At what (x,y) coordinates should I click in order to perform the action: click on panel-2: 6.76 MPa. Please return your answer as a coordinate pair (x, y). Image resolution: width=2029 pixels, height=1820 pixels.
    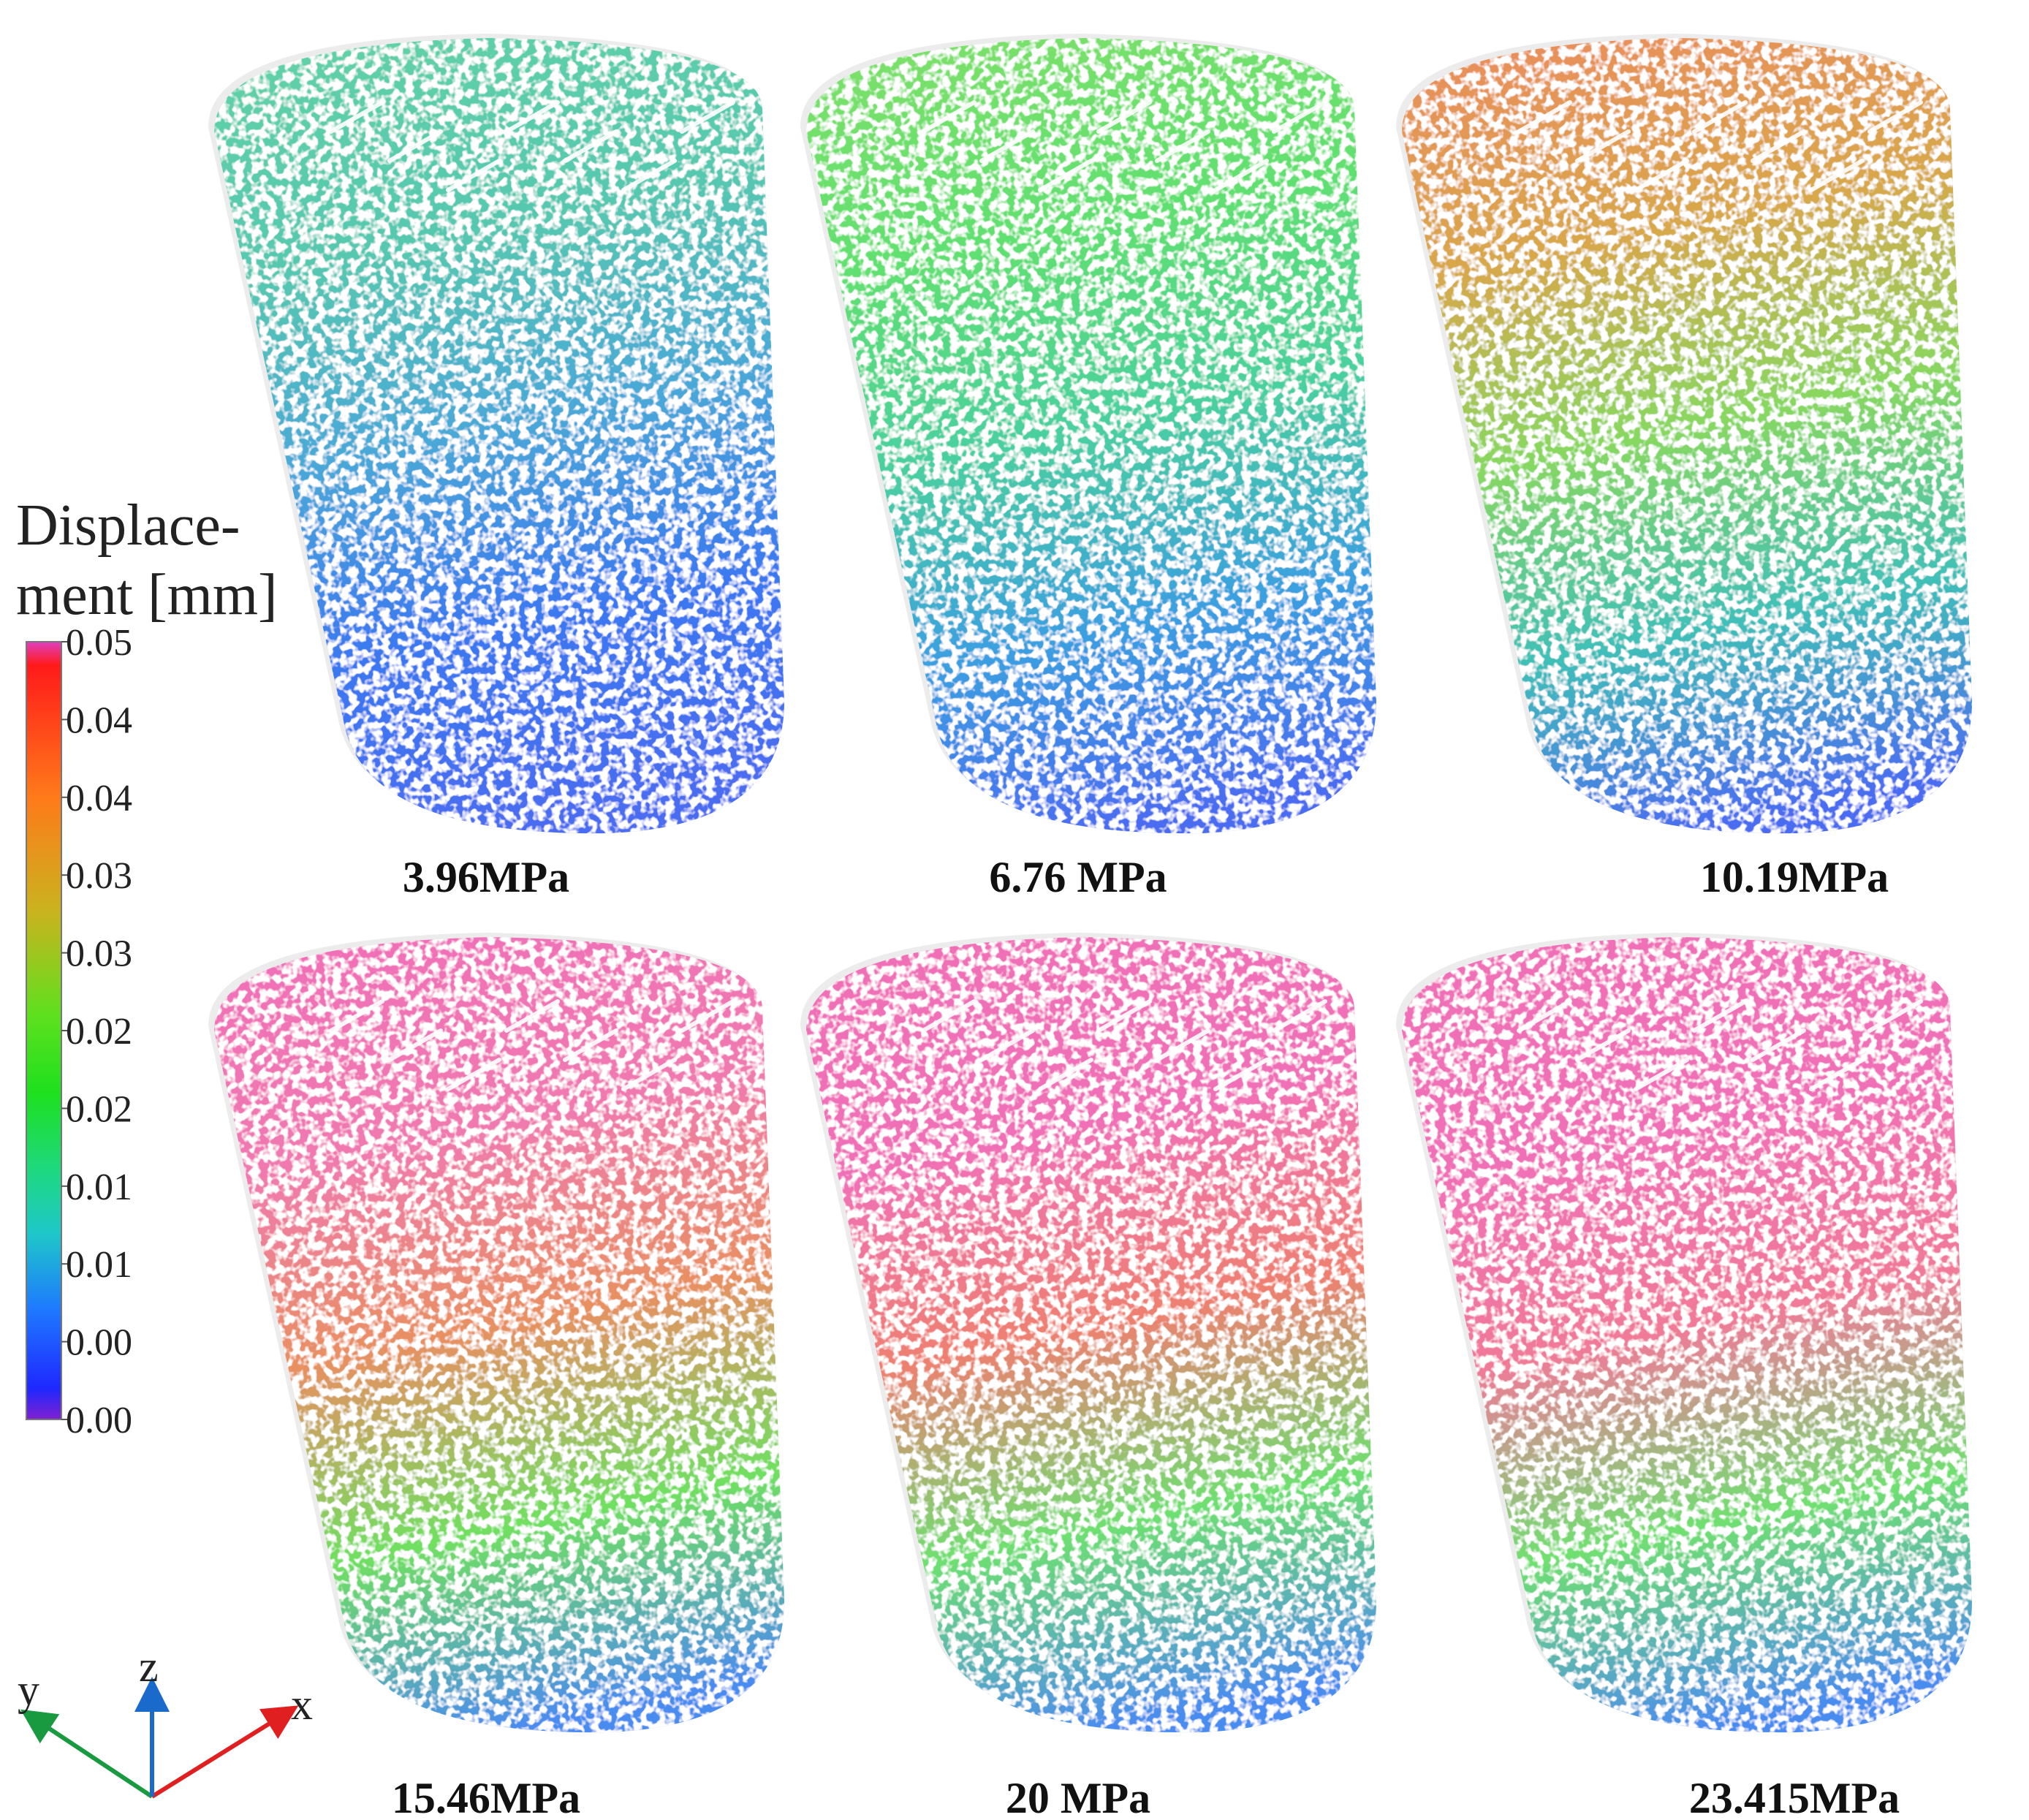
    Looking at the image, I should click on (1088, 467).